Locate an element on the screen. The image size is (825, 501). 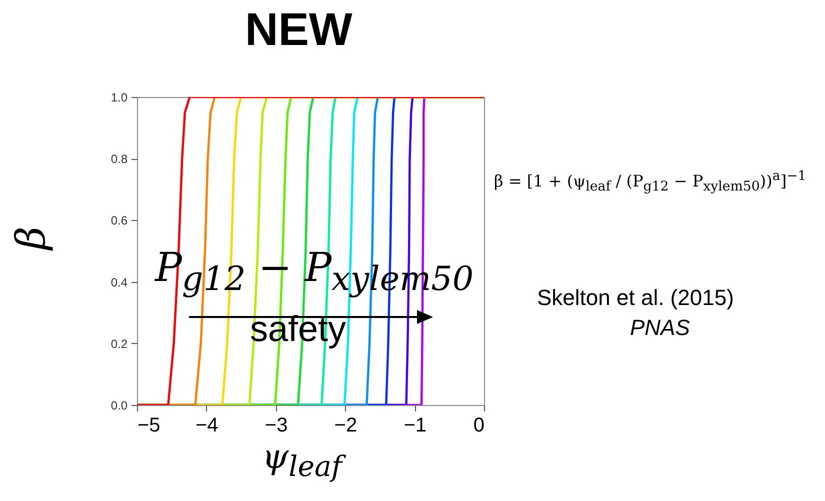
y-tick-label: 0.6 is located at coordinates (119, 221).